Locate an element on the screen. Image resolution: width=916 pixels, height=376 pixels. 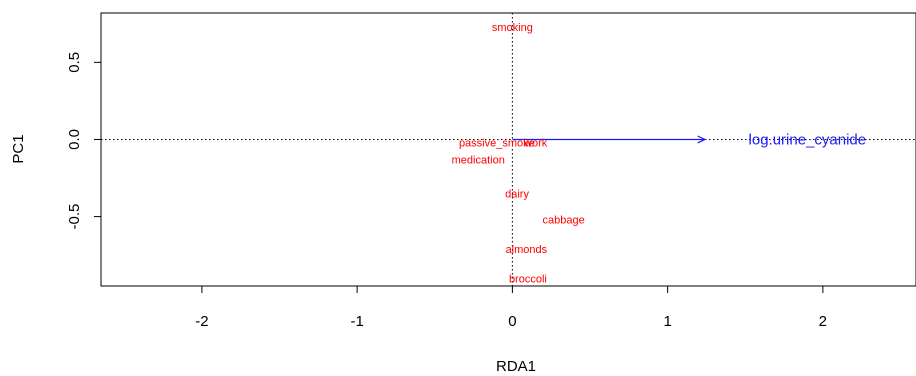
species-label: broccoli is located at coordinates (528, 279).